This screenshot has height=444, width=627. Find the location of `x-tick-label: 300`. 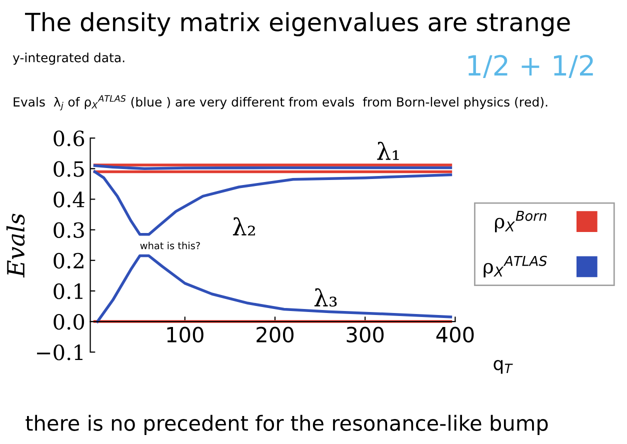

x-tick-label: 300 is located at coordinates (365, 334).